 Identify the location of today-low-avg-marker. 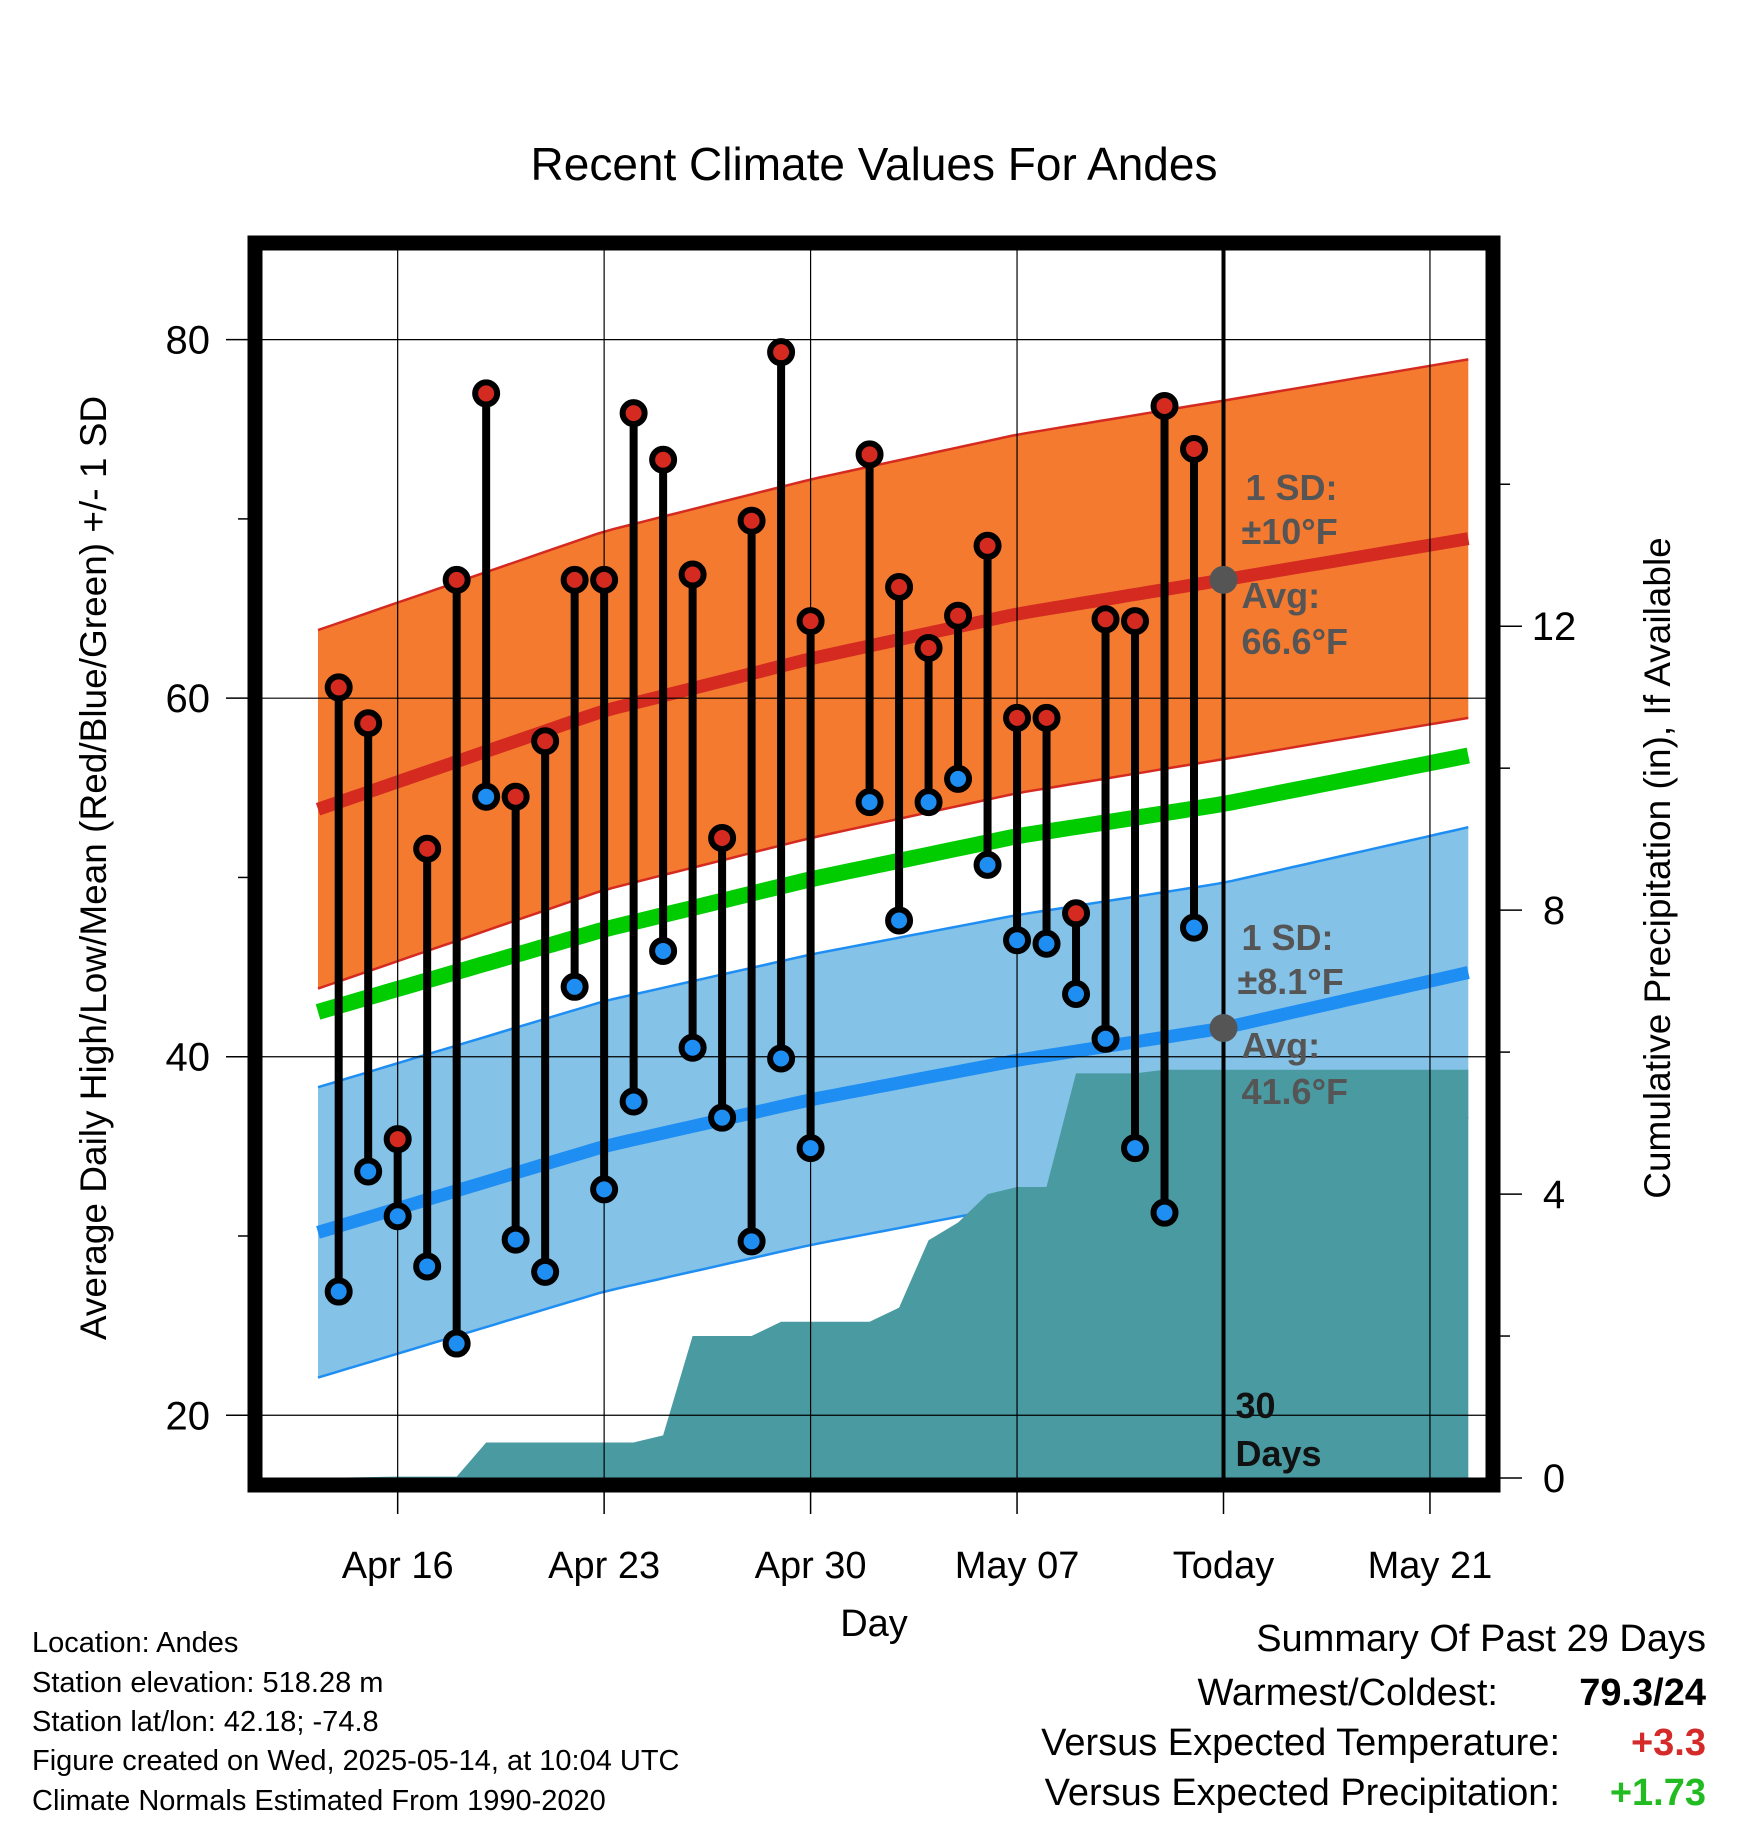
(1223, 1028).